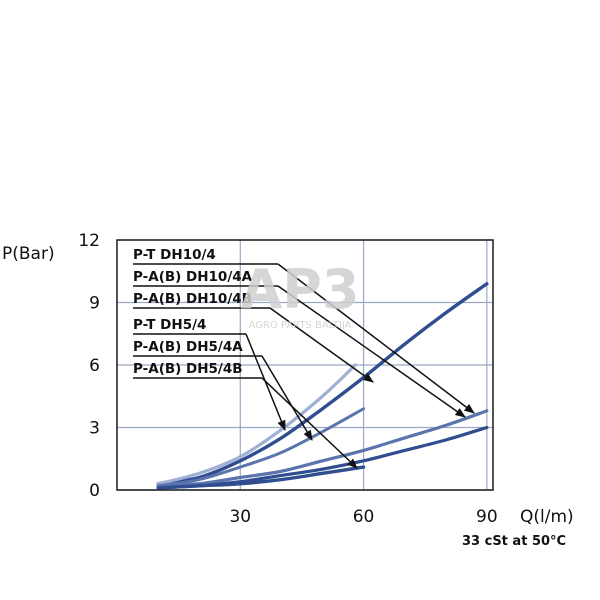 Image resolution: width=600 pixels, height=600 pixels. Describe the element at coordinates (94, 304) in the screenshot. I see `y-tick-label: 9` at that location.